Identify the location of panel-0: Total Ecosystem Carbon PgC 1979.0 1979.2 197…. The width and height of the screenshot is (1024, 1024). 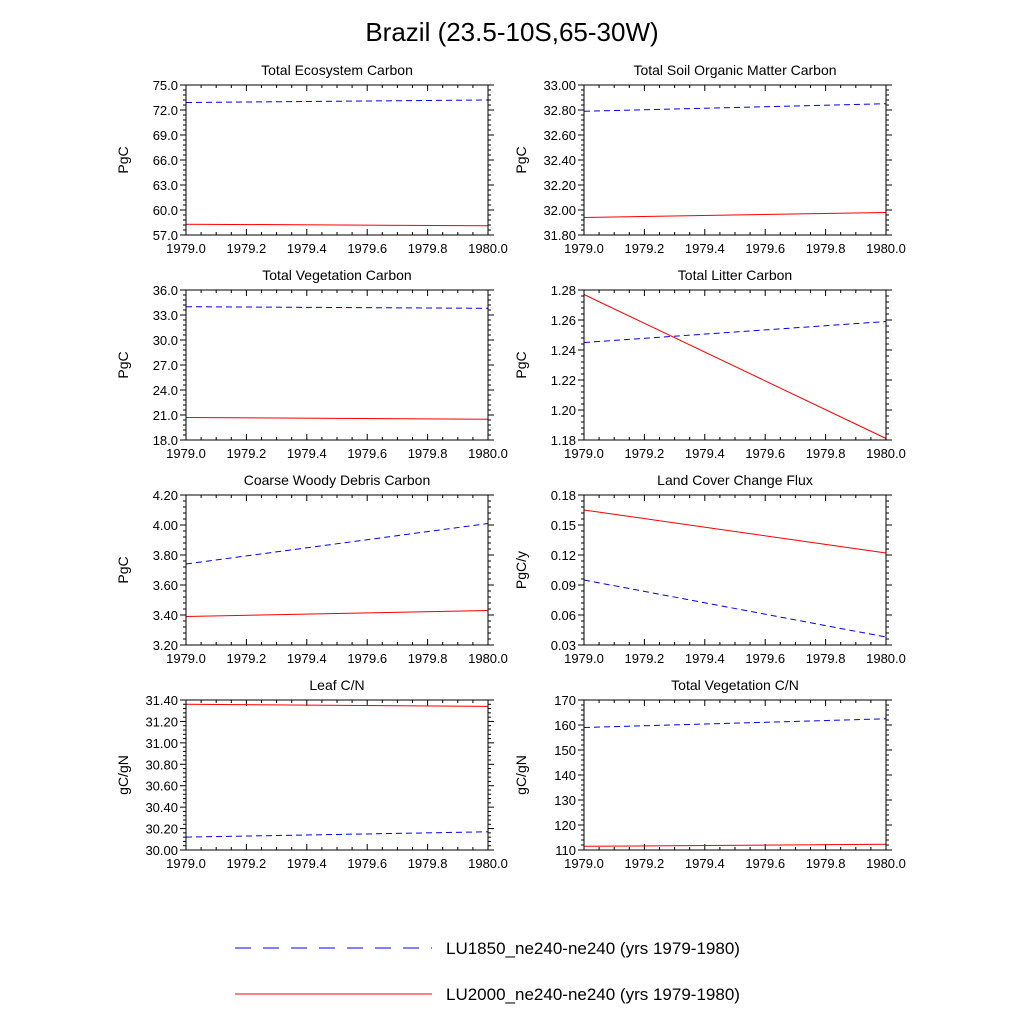
(311, 159).